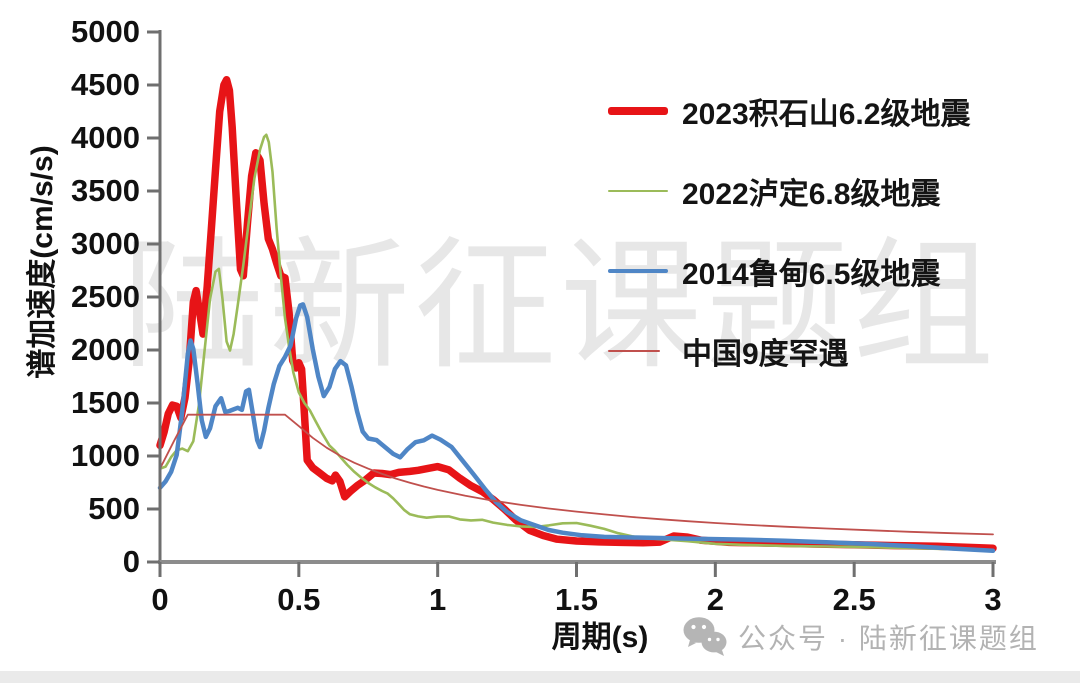  What do you see at coordinates (854, 599) in the screenshot?
I see `x-tick-label: 2.5` at bounding box center [854, 599].